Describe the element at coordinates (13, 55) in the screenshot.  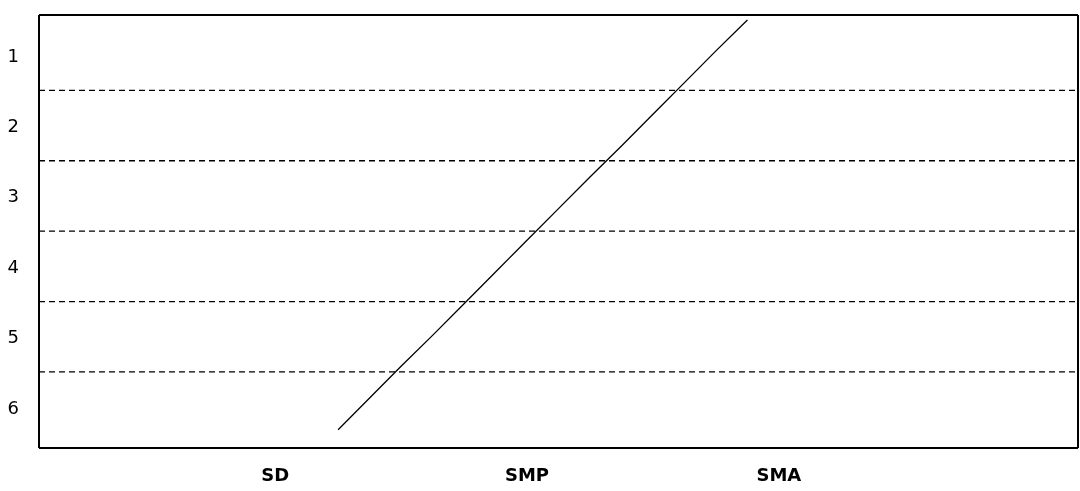
I see `y-tick-label: 1` at that location.